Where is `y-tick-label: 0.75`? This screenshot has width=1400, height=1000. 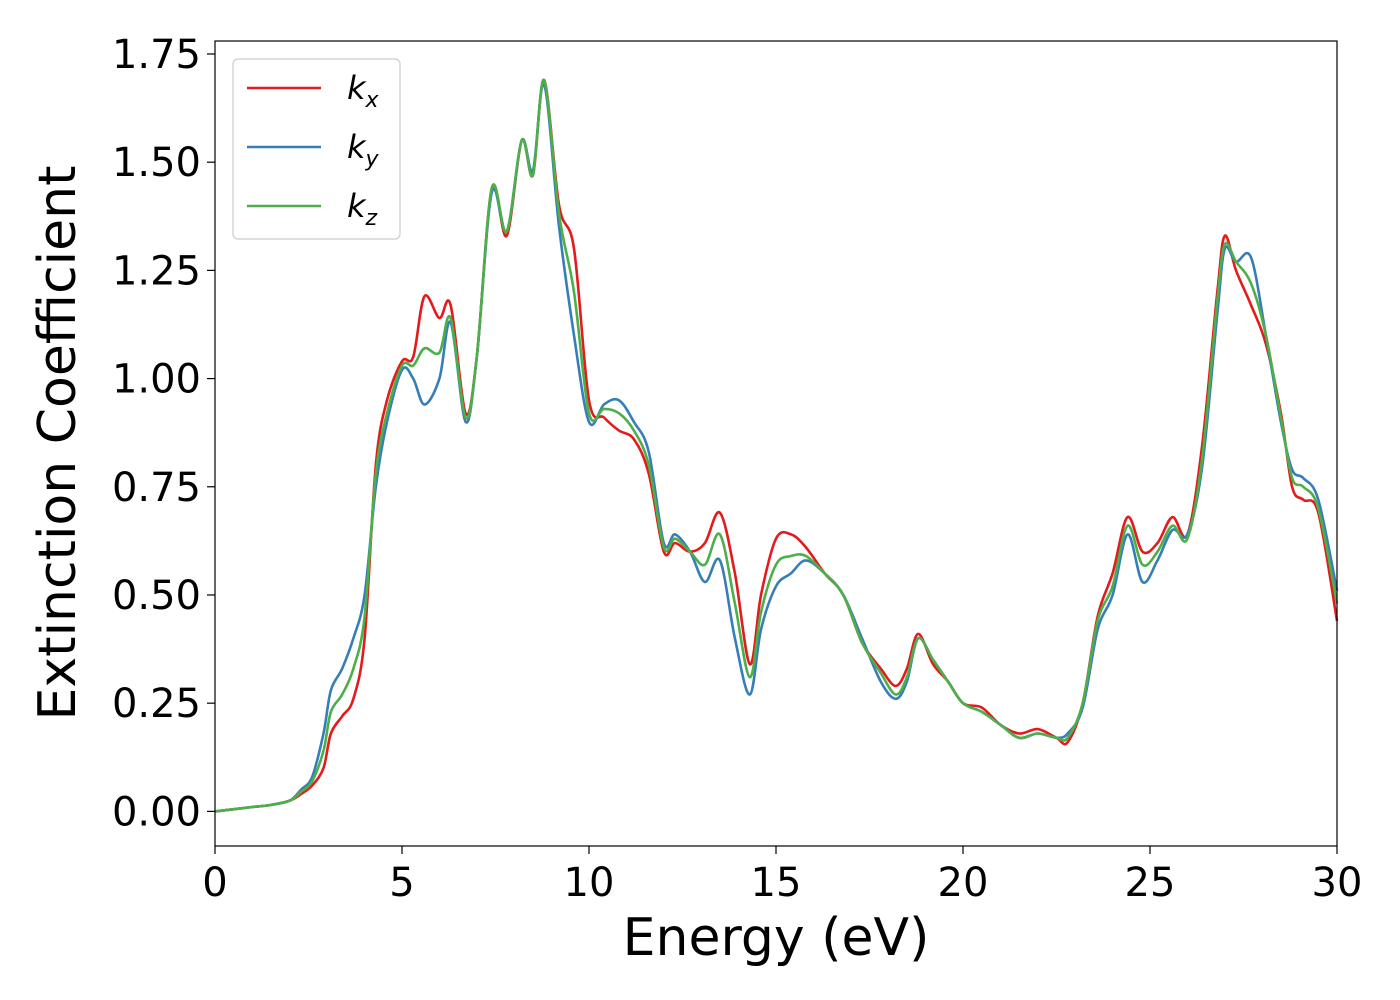
y-tick-label: 0.75 is located at coordinates (156, 488).